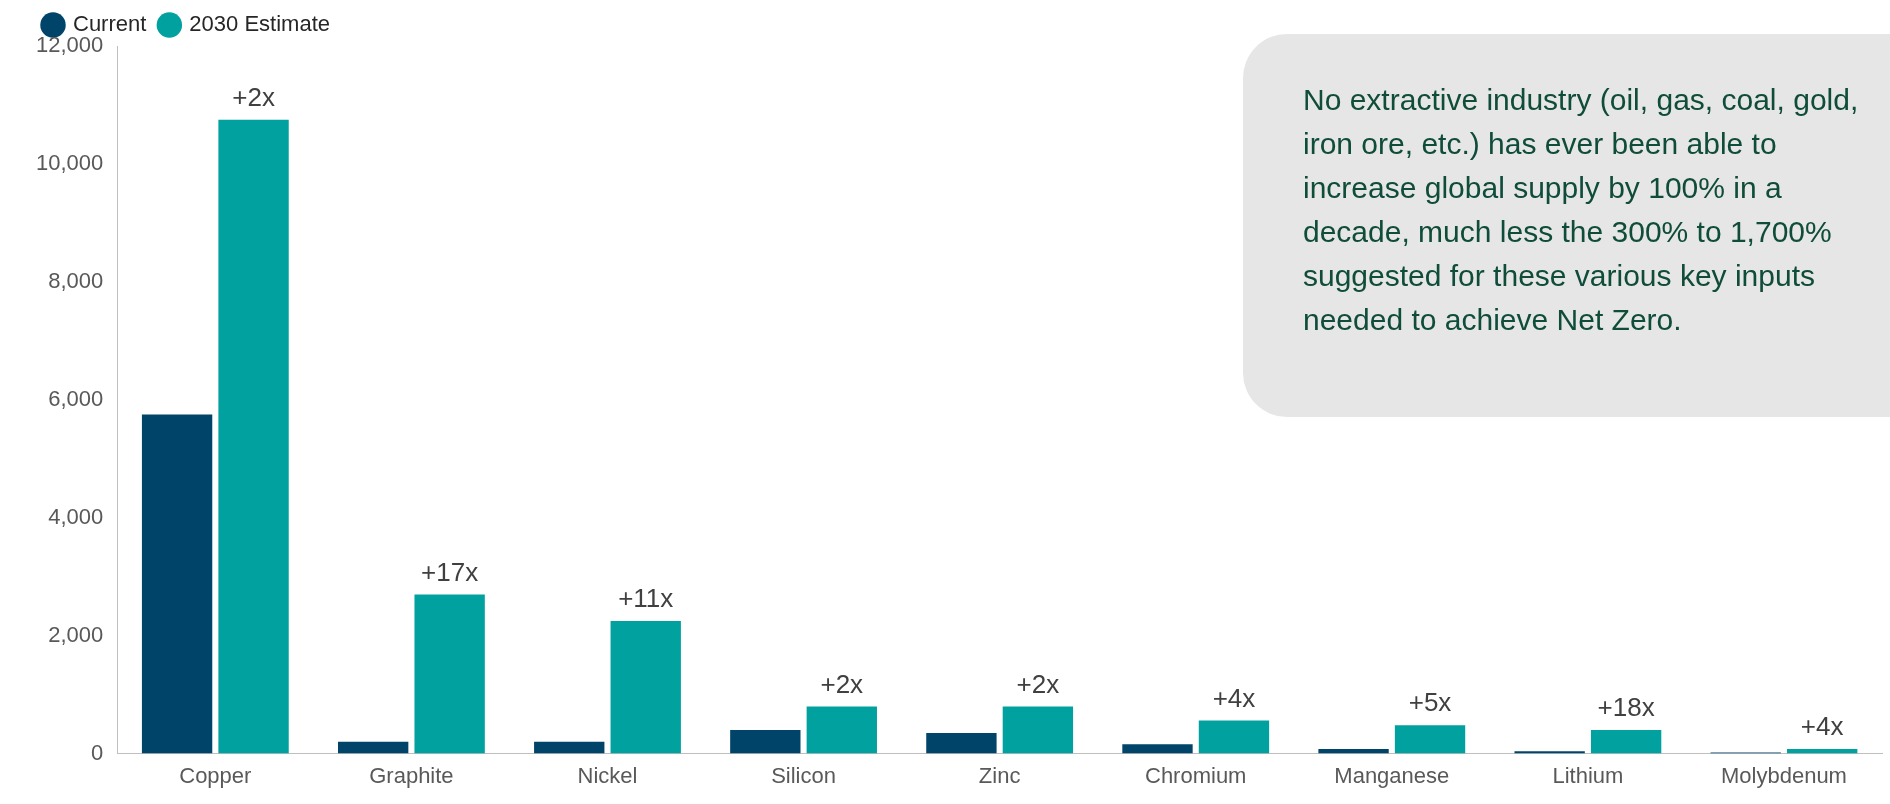 The image size is (1890, 804). What do you see at coordinates (259, 24) in the screenshot?
I see `legend-label: 2030 Estimate` at bounding box center [259, 24].